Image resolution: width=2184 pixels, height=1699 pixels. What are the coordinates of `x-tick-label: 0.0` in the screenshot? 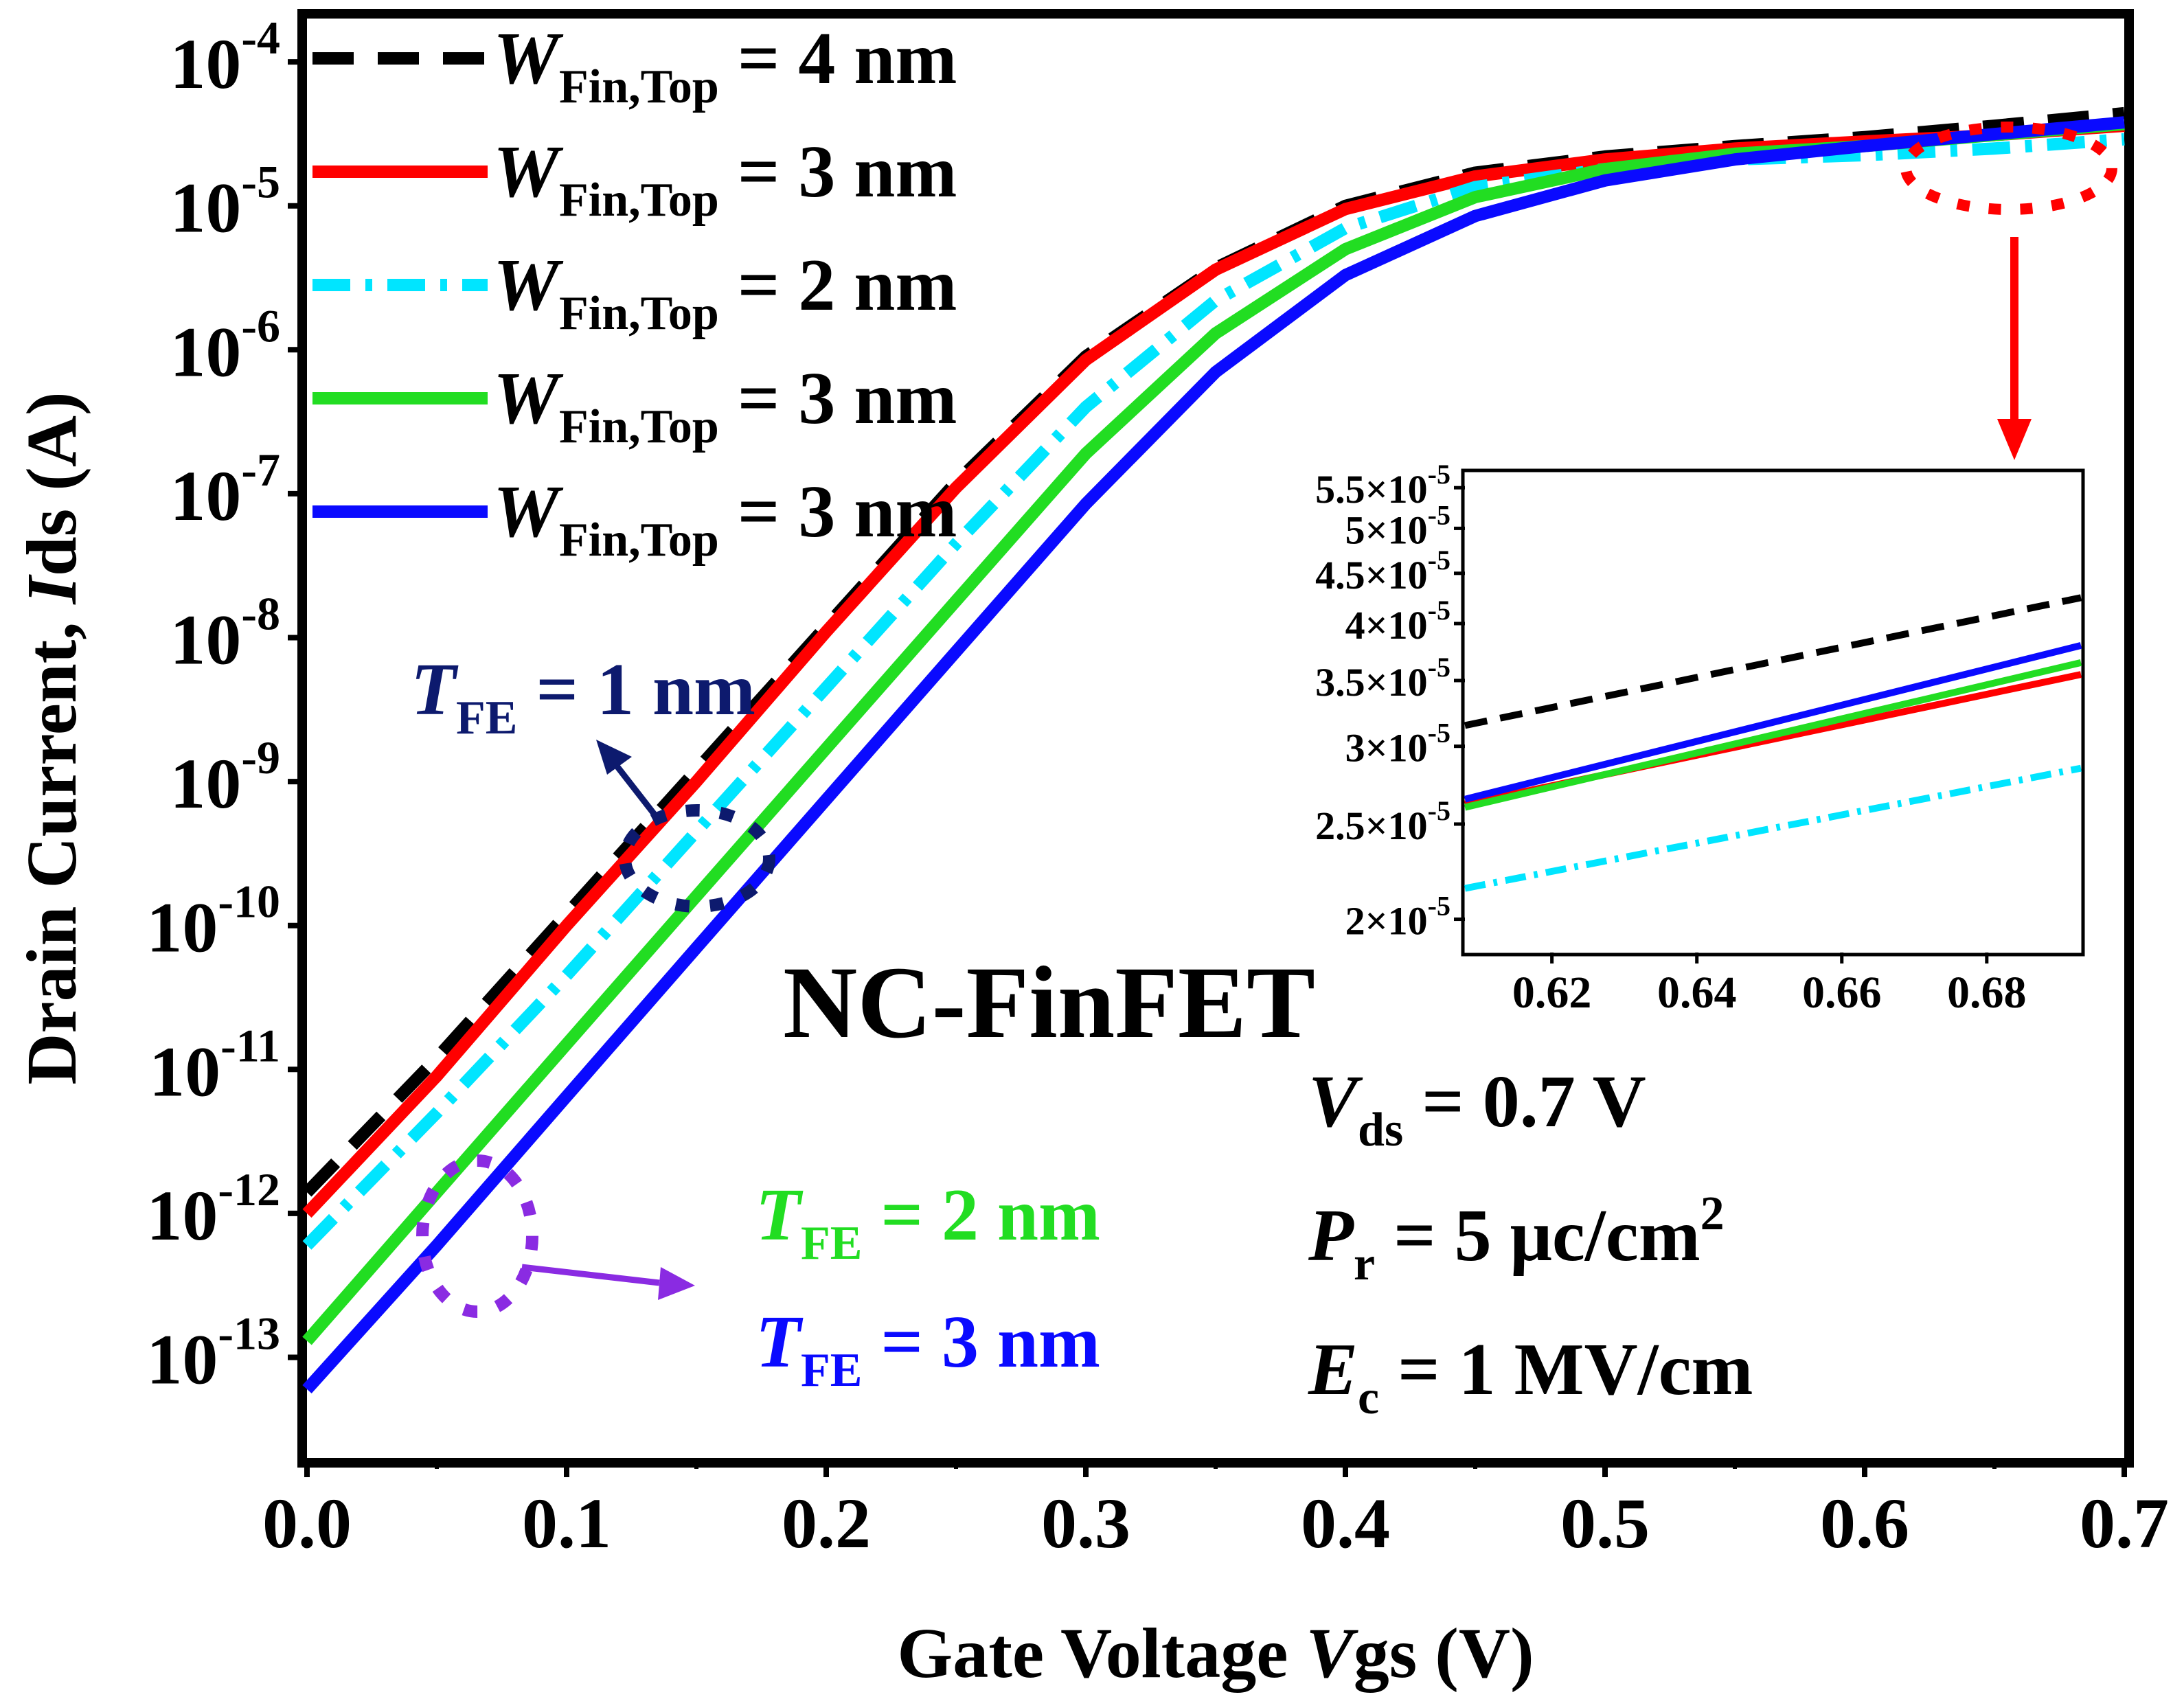 It's located at (307, 1523).